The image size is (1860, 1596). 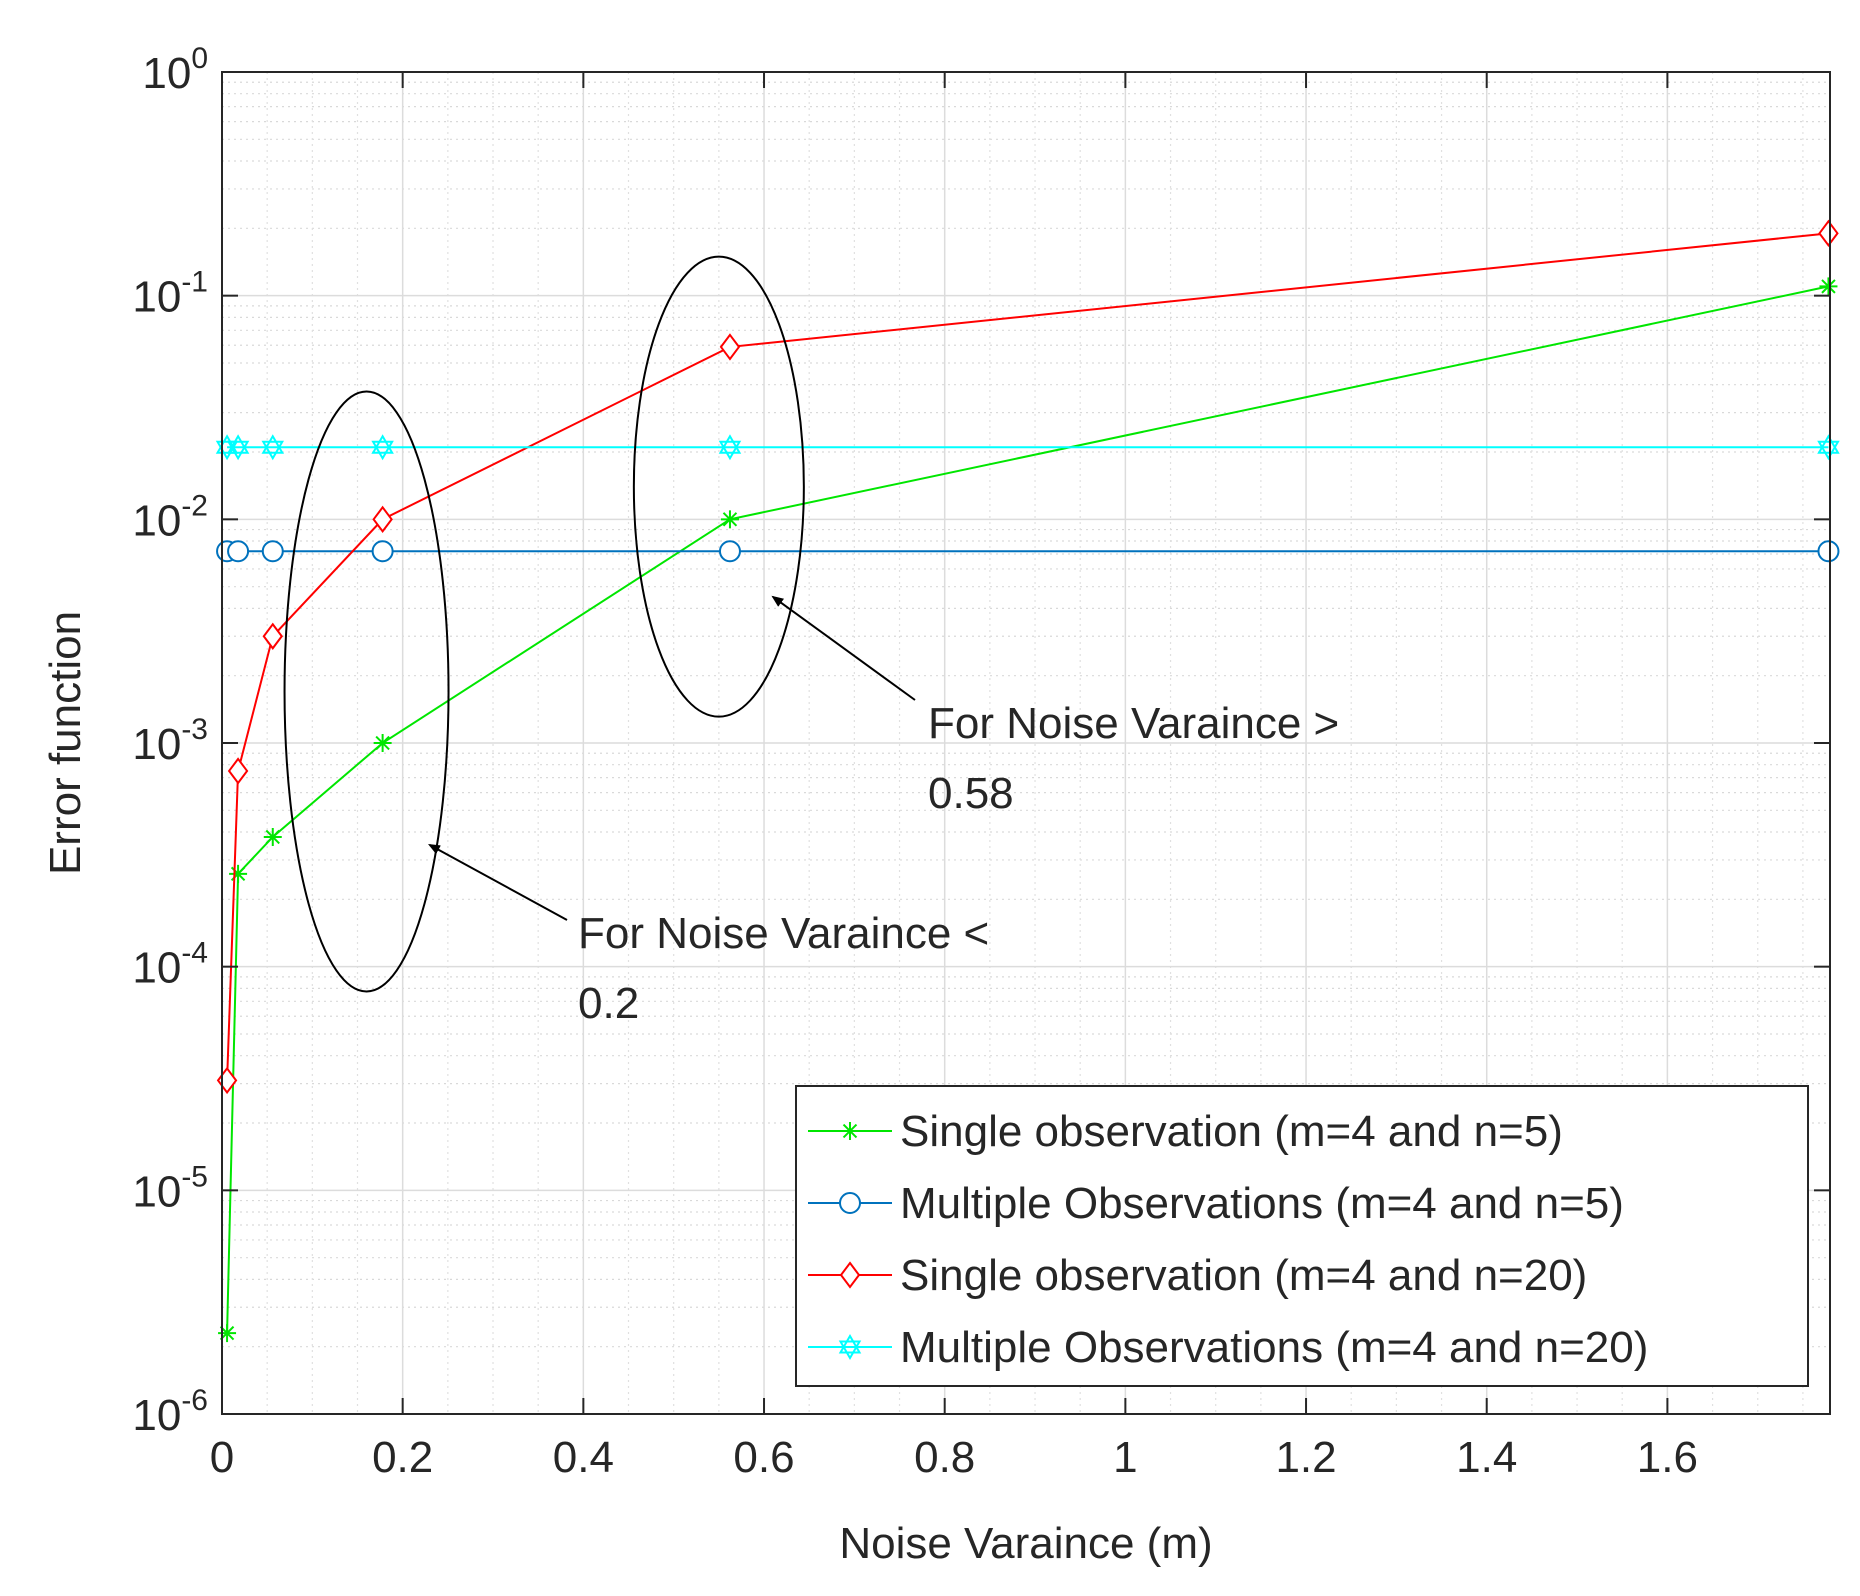 I want to click on x-tick-label: 0, so click(x=222, y=1457).